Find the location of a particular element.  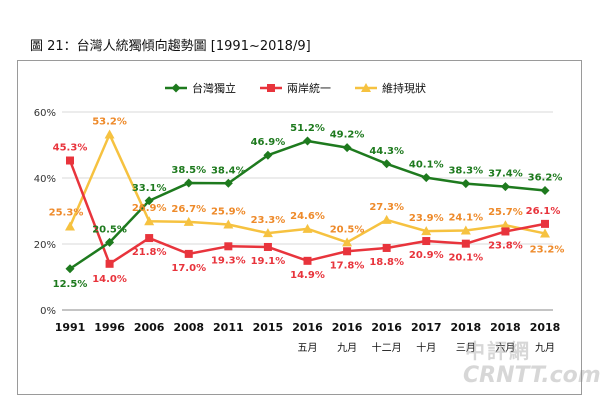

data-label: 23.9% is located at coordinates (426, 218).